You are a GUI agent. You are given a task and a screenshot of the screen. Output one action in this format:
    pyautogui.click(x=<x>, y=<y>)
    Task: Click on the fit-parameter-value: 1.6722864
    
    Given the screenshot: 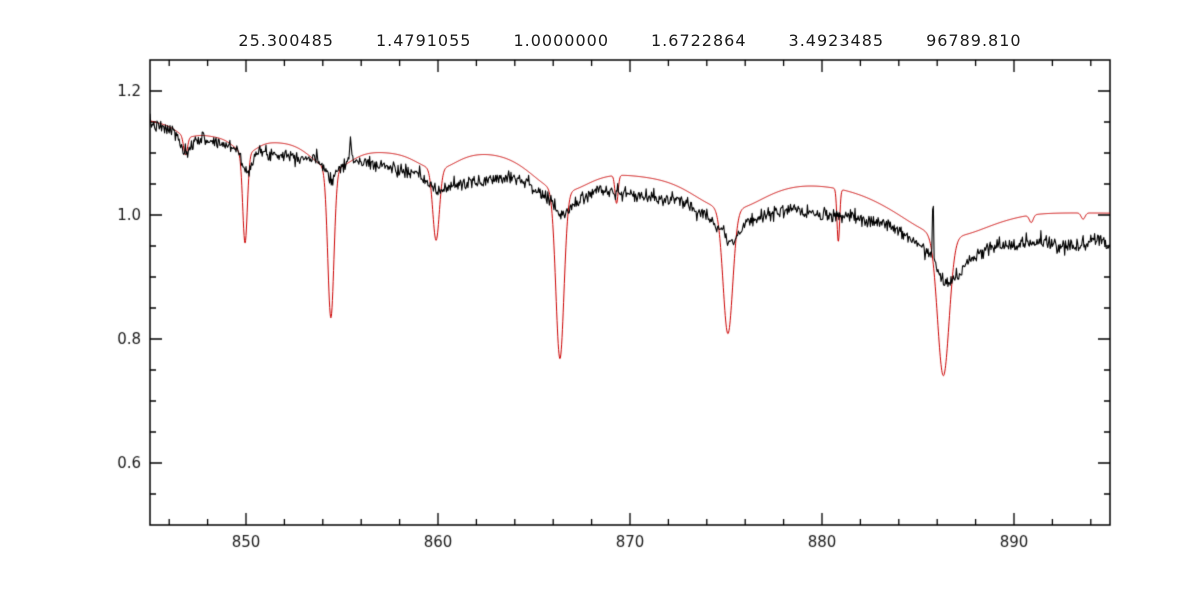 What is the action you would take?
    pyautogui.click(x=699, y=40)
    